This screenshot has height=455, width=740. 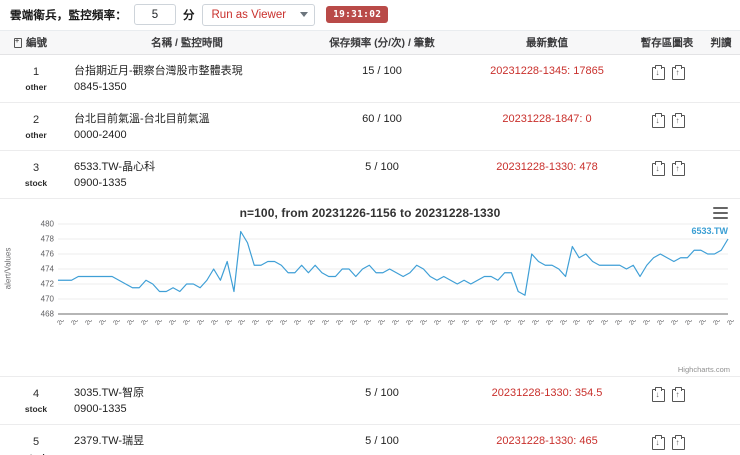 What do you see at coordinates (187, 175) in the screenshot?
I see `row-name-cell: 6533.TW-晶心科 0900-1335` at bounding box center [187, 175].